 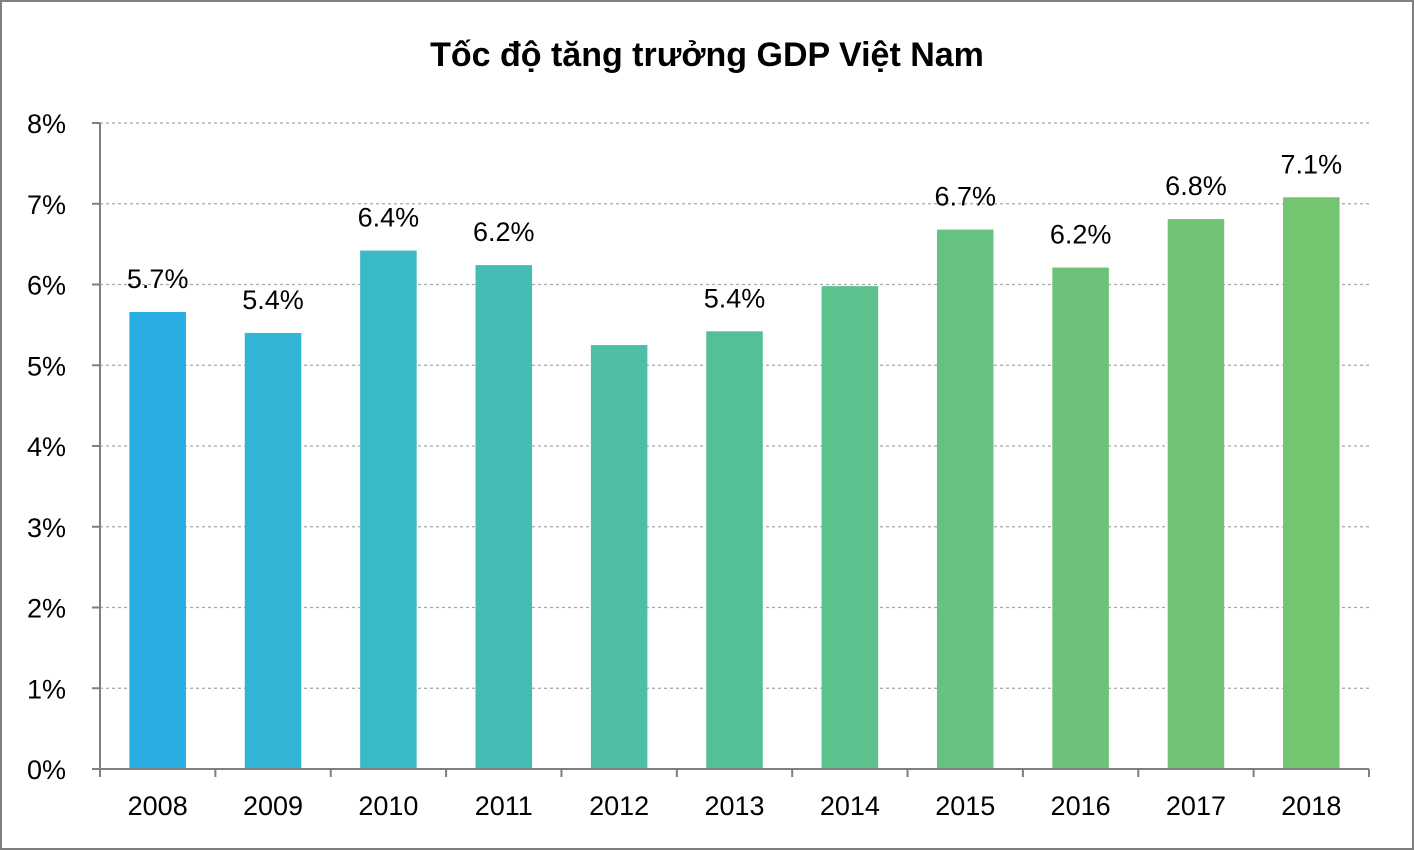 What do you see at coordinates (965, 197) in the screenshot?
I see `data-label-2015: 6.7%` at bounding box center [965, 197].